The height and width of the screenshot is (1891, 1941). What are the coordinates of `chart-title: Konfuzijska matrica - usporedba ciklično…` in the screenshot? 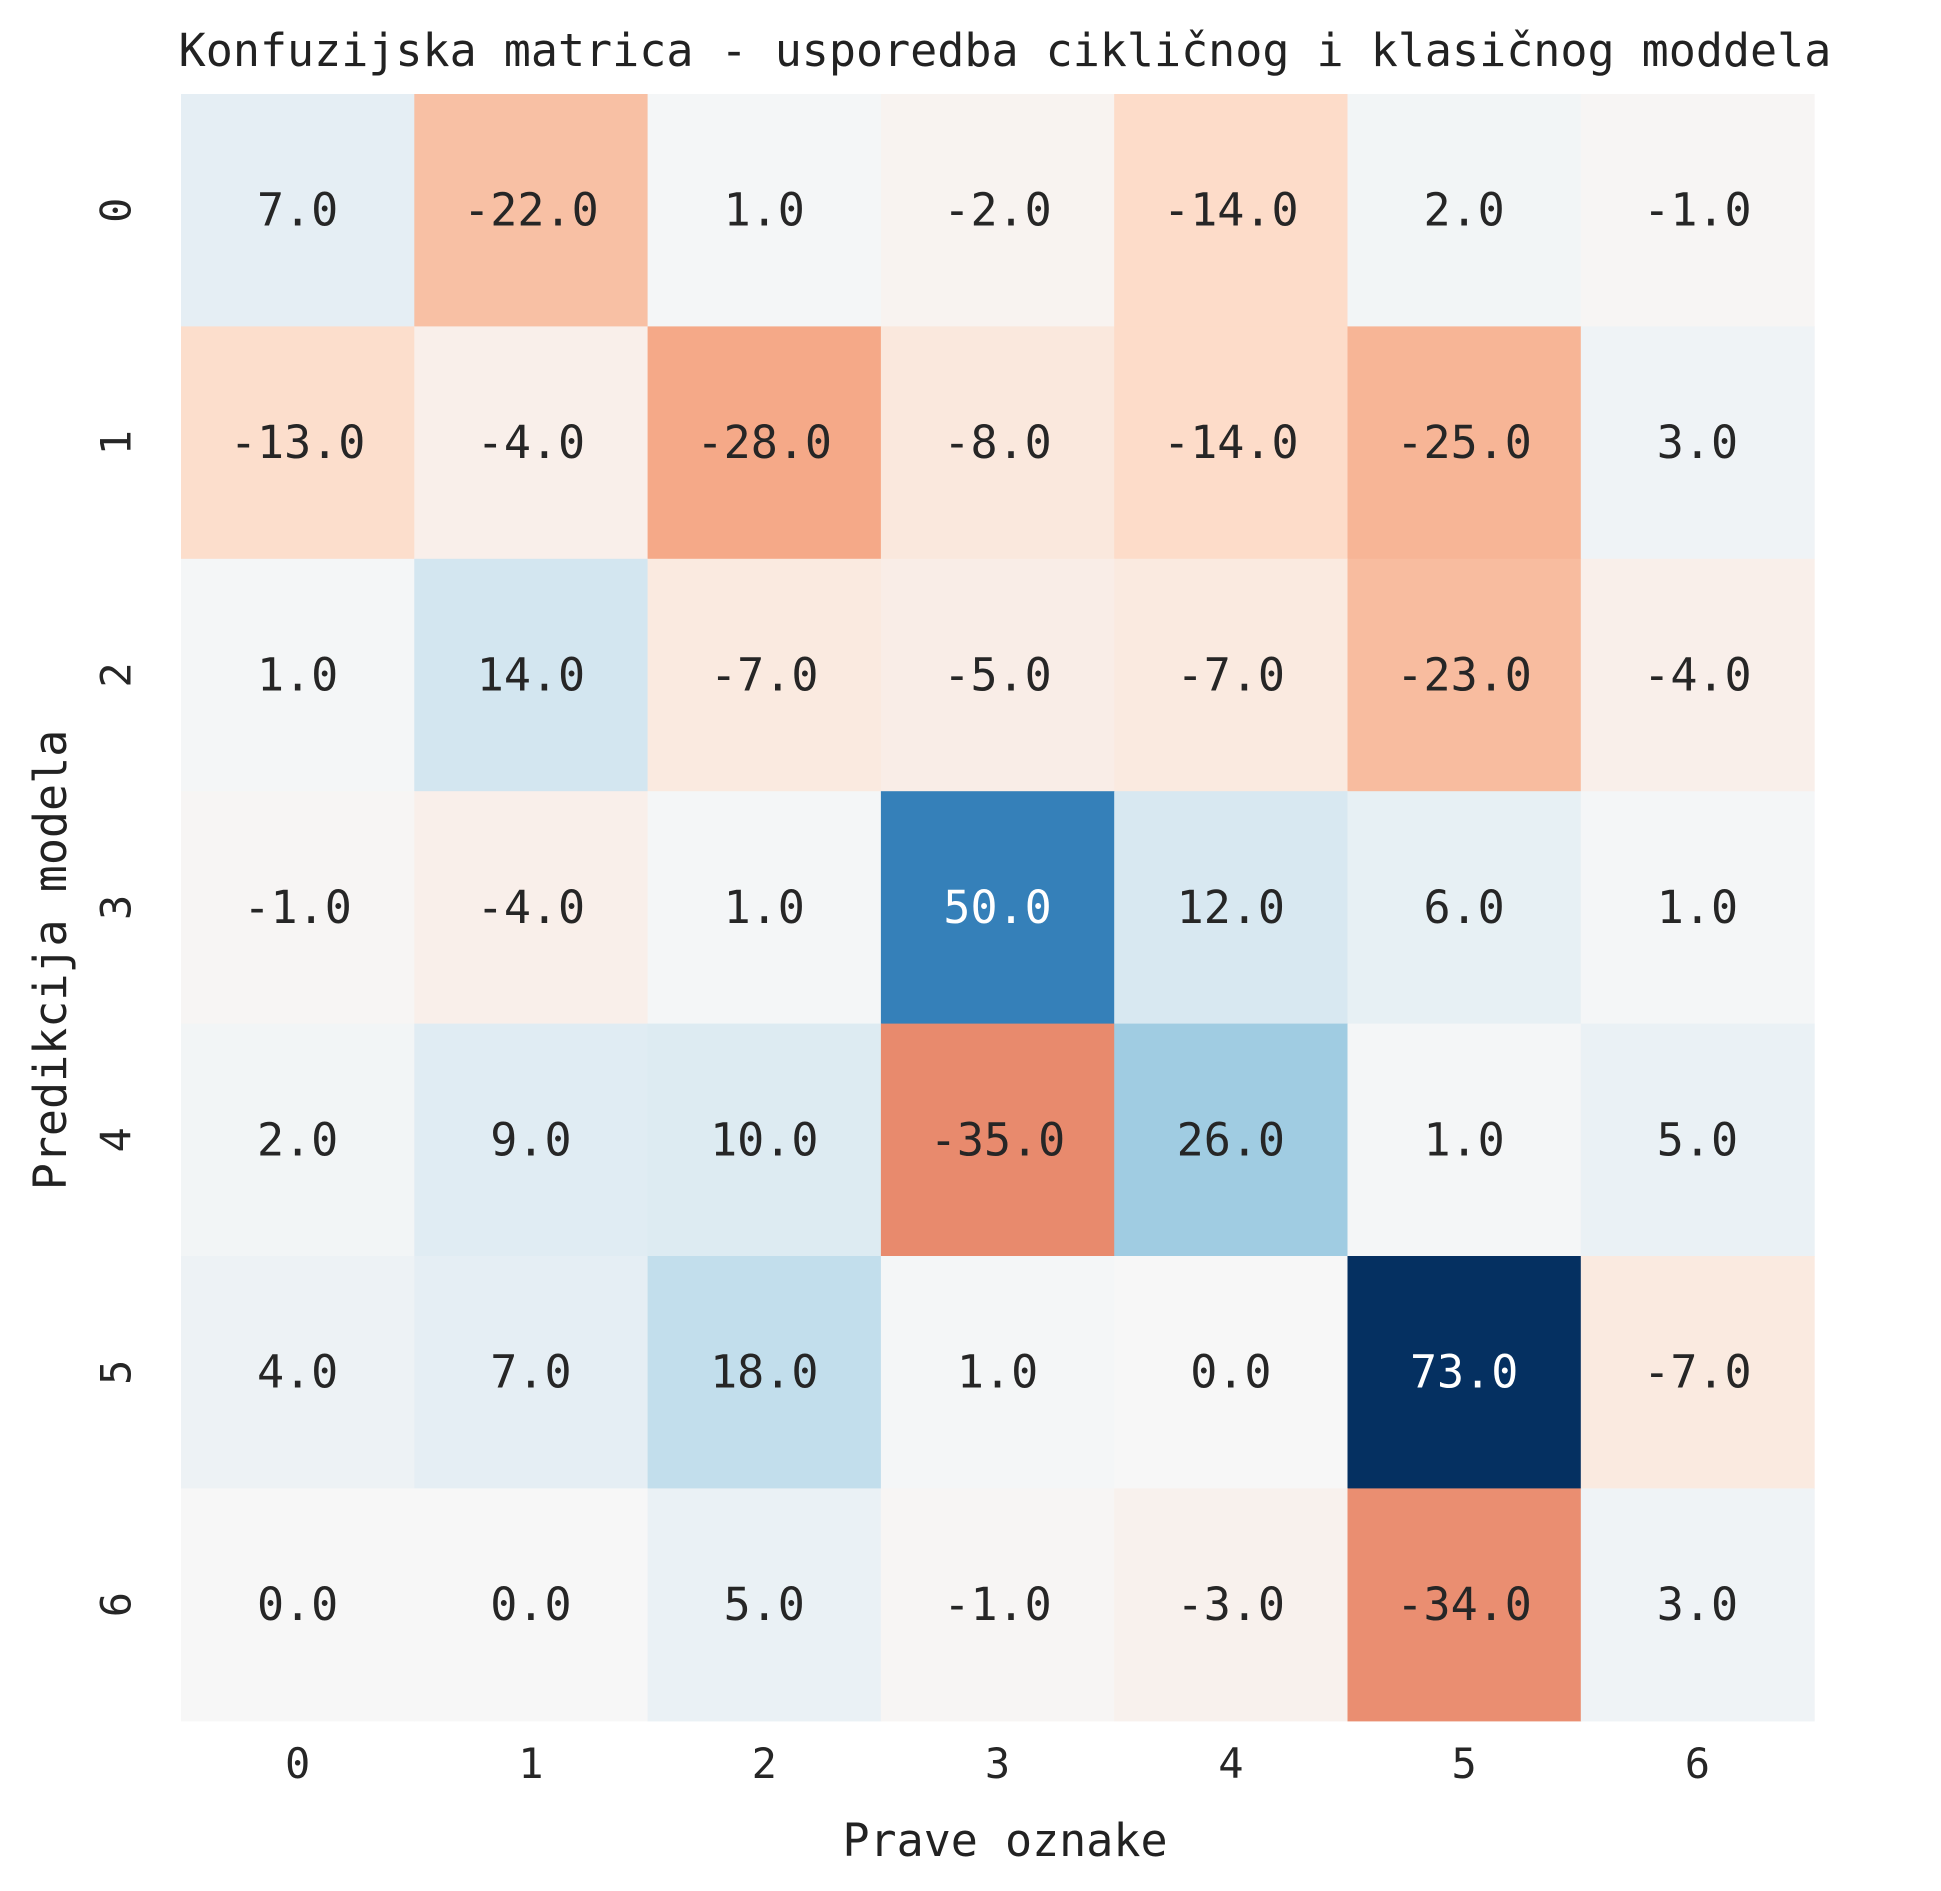 It's located at (1005, 50).